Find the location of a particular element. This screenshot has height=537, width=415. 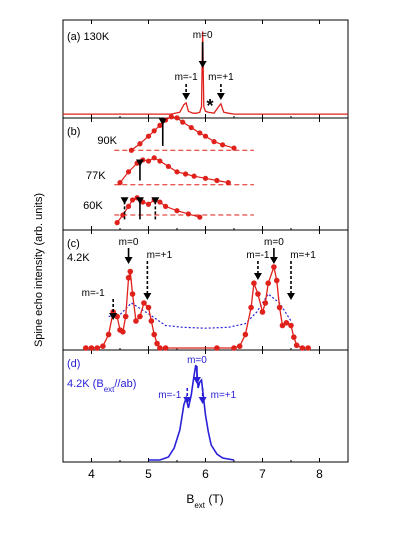

panel-frame-d is located at coordinates (205, 406).